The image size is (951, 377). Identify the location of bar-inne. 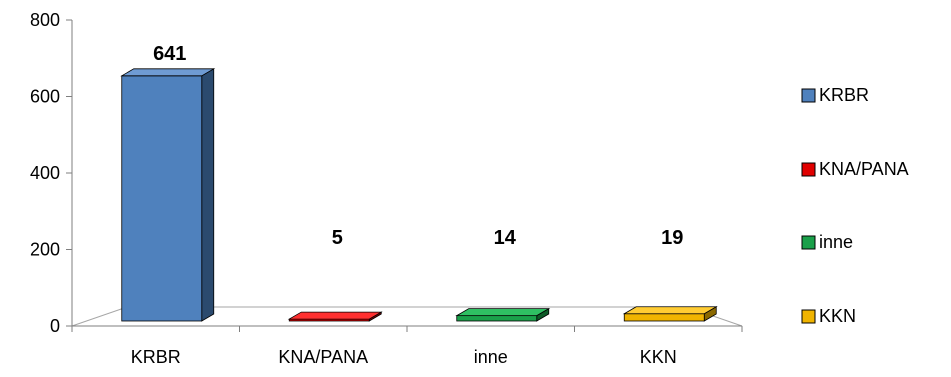
(497, 318).